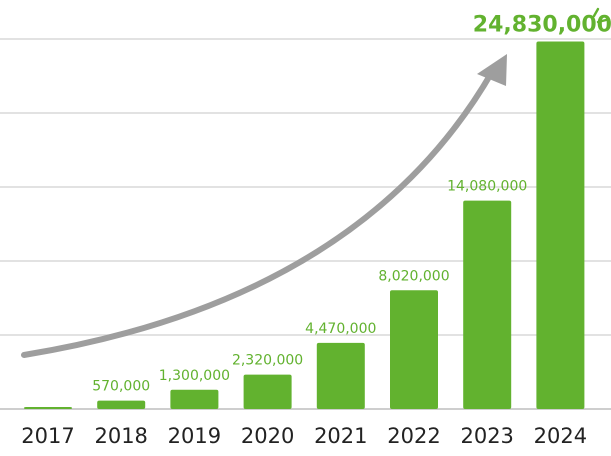  What do you see at coordinates (267, 361) in the screenshot?
I see `value-label-2020: 2,320,000` at bounding box center [267, 361].